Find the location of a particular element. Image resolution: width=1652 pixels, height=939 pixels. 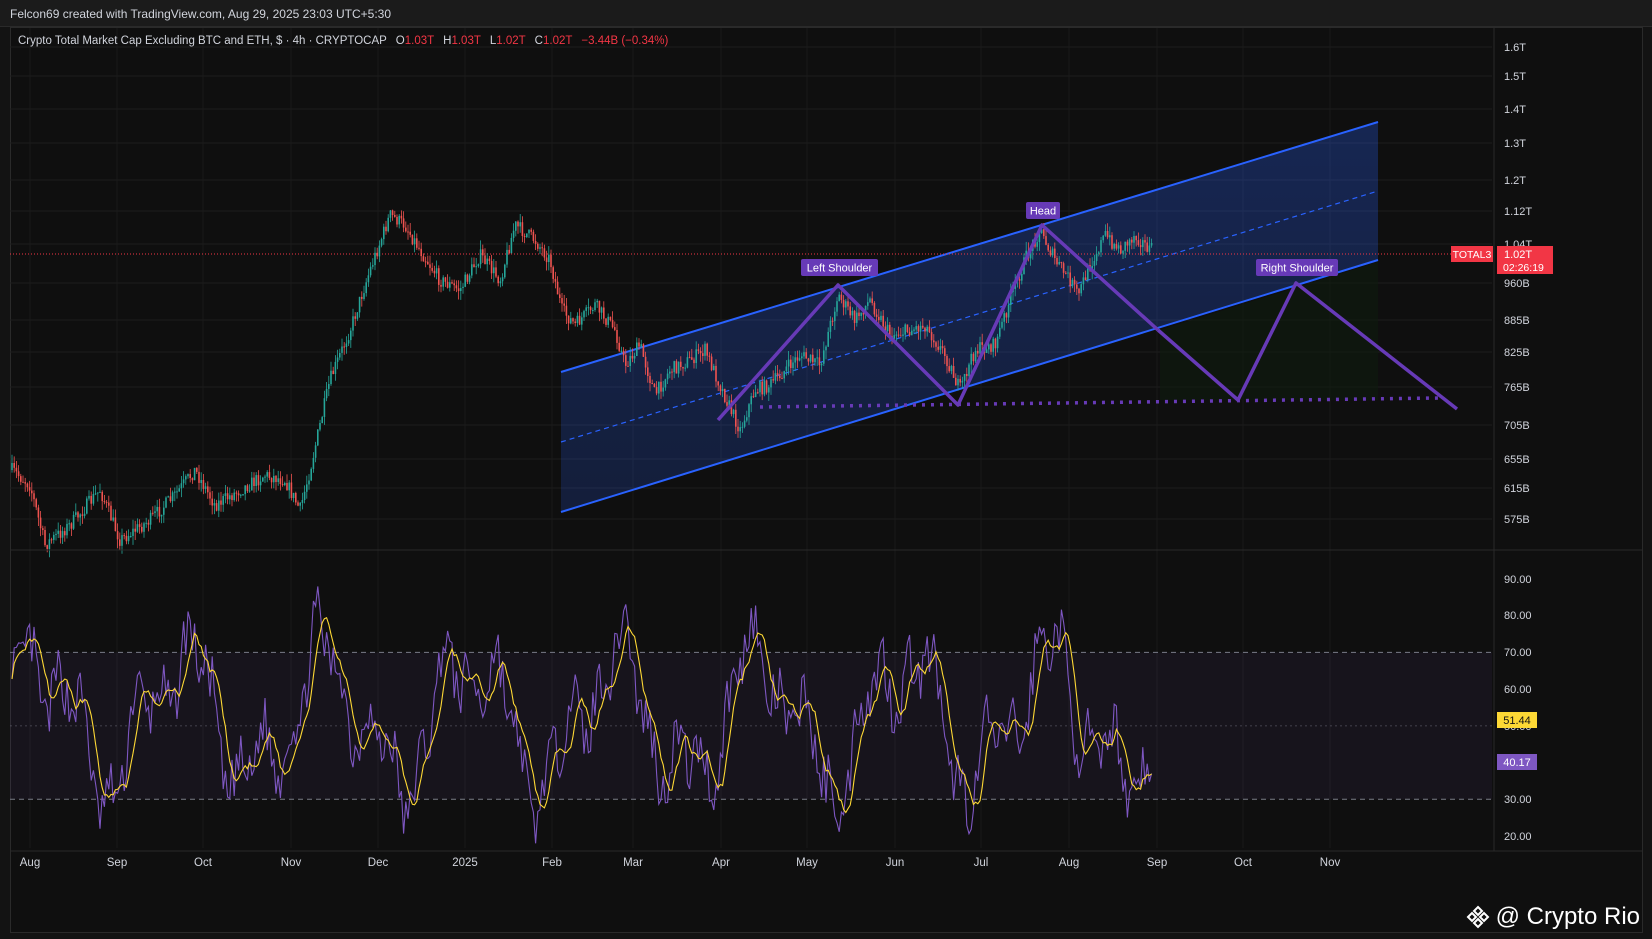

time-tick-label: Feb is located at coordinates (552, 863).